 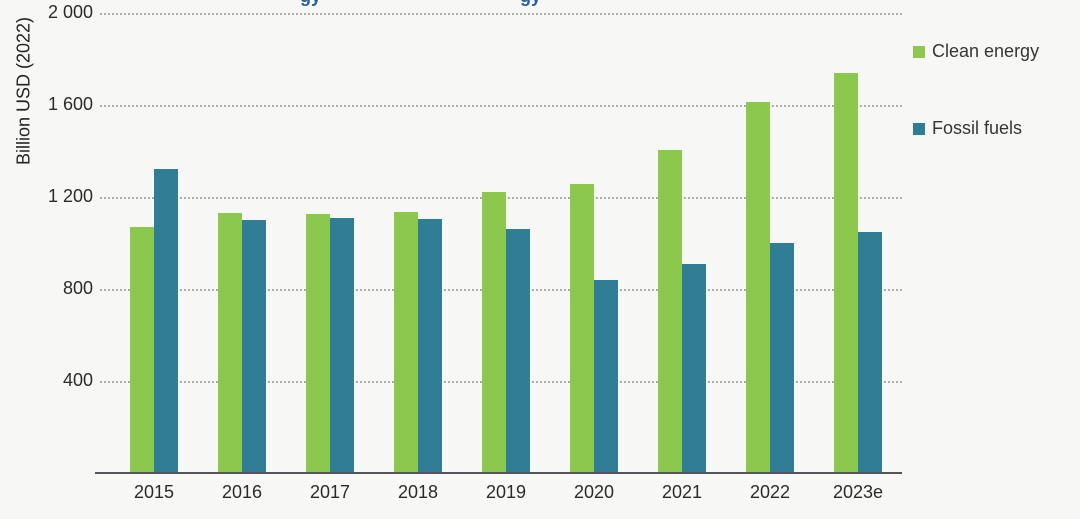 I want to click on bar-clean-energy-2023e, so click(x=846, y=272).